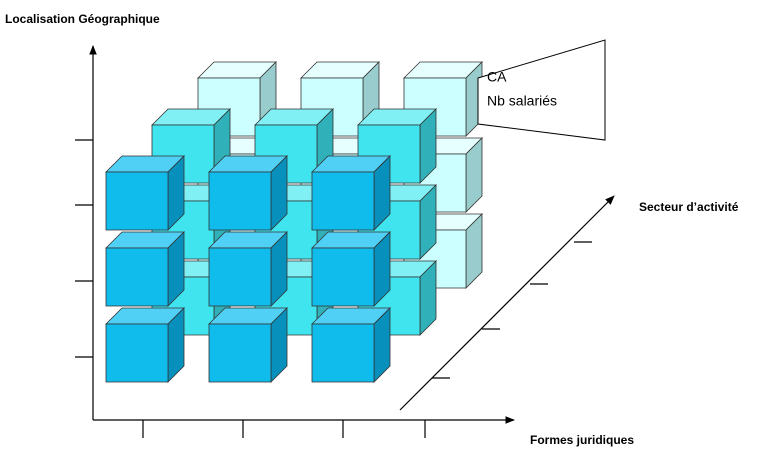 The width and height of the screenshot is (776, 453). Describe the element at coordinates (689, 207) in the screenshot. I see `z-axis-label: Secteur d’activité` at that location.